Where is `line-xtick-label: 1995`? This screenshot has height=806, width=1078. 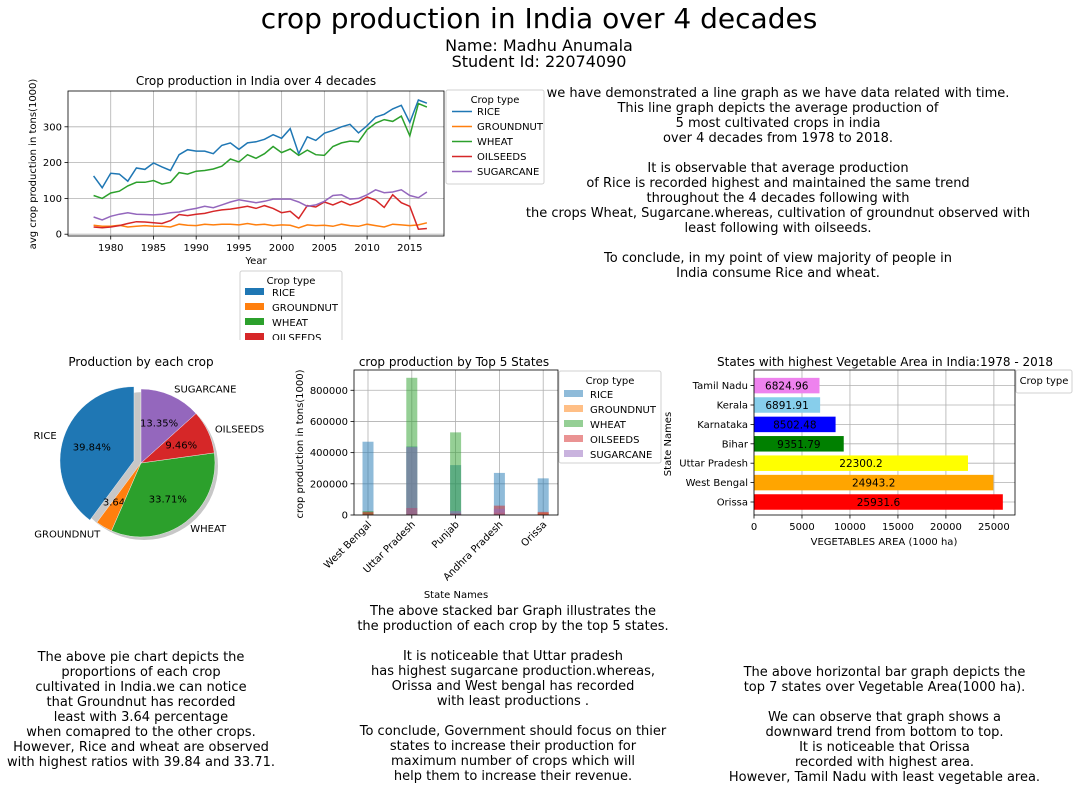
line-xtick-label: 1995 is located at coordinates (238, 248).